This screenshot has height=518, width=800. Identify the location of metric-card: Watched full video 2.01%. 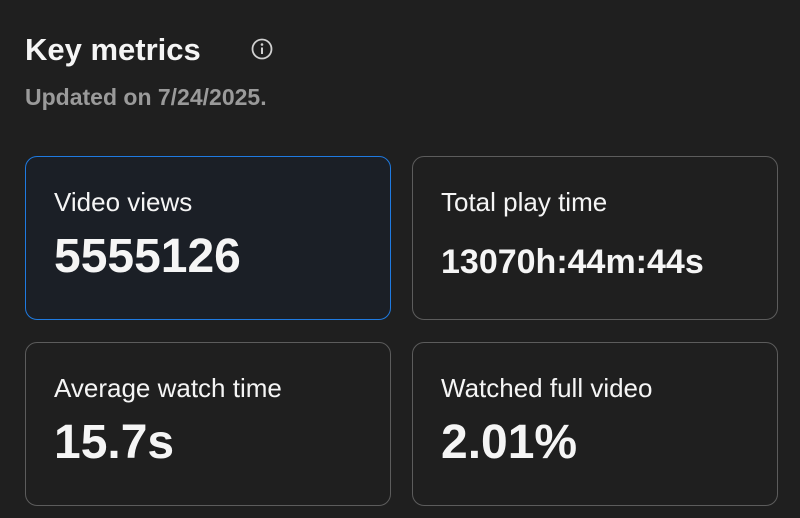
(595, 424).